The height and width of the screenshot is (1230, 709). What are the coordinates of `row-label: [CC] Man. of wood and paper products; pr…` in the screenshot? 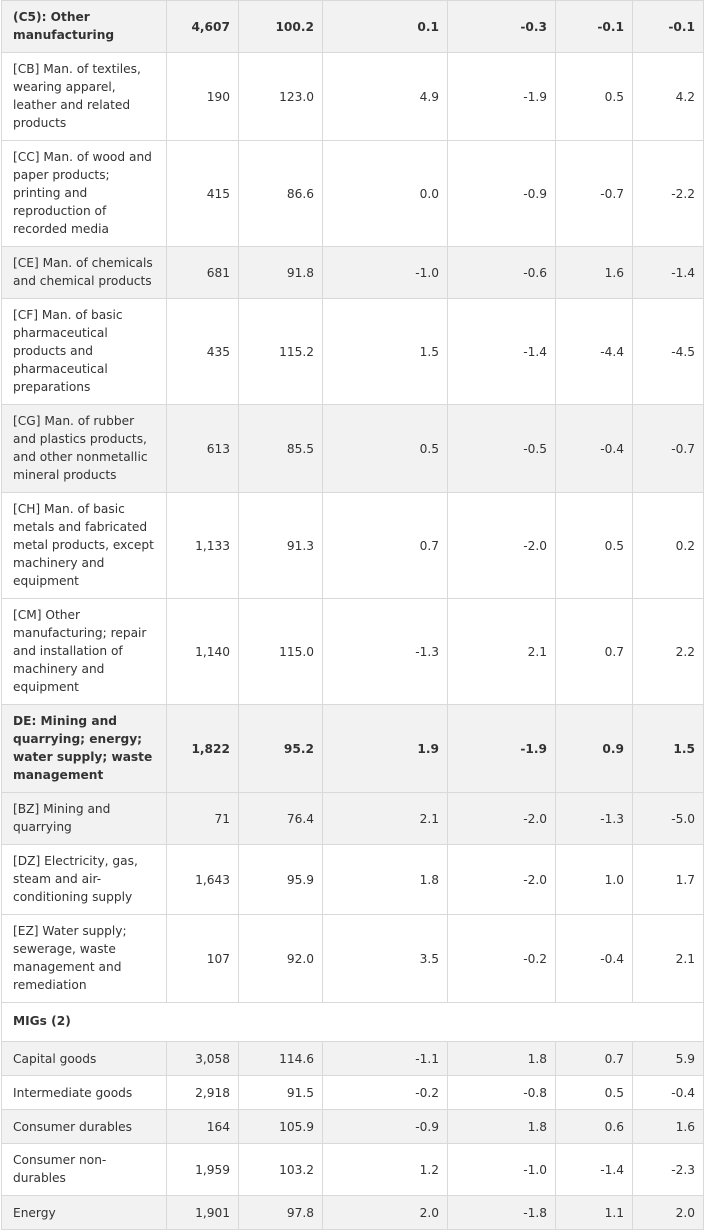 It's located at (84, 193).